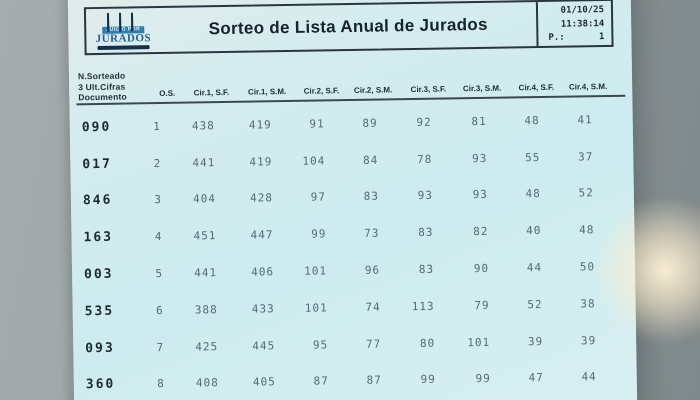 The height and width of the screenshot is (400, 700). What do you see at coordinates (585, 156) in the screenshot?
I see `value-cell: 37` at bounding box center [585, 156].